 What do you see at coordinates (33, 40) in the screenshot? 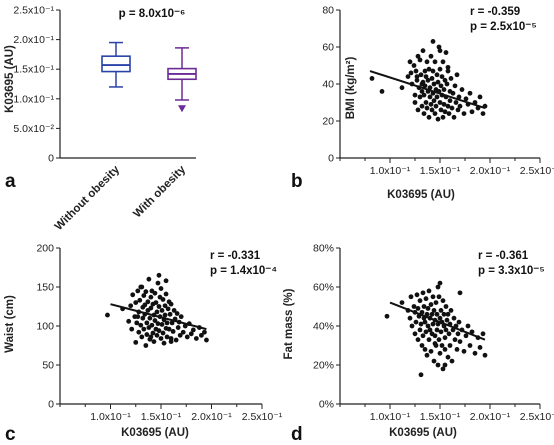
I see `y-tick-label: 2.0x10⁻¹` at bounding box center [33, 40].